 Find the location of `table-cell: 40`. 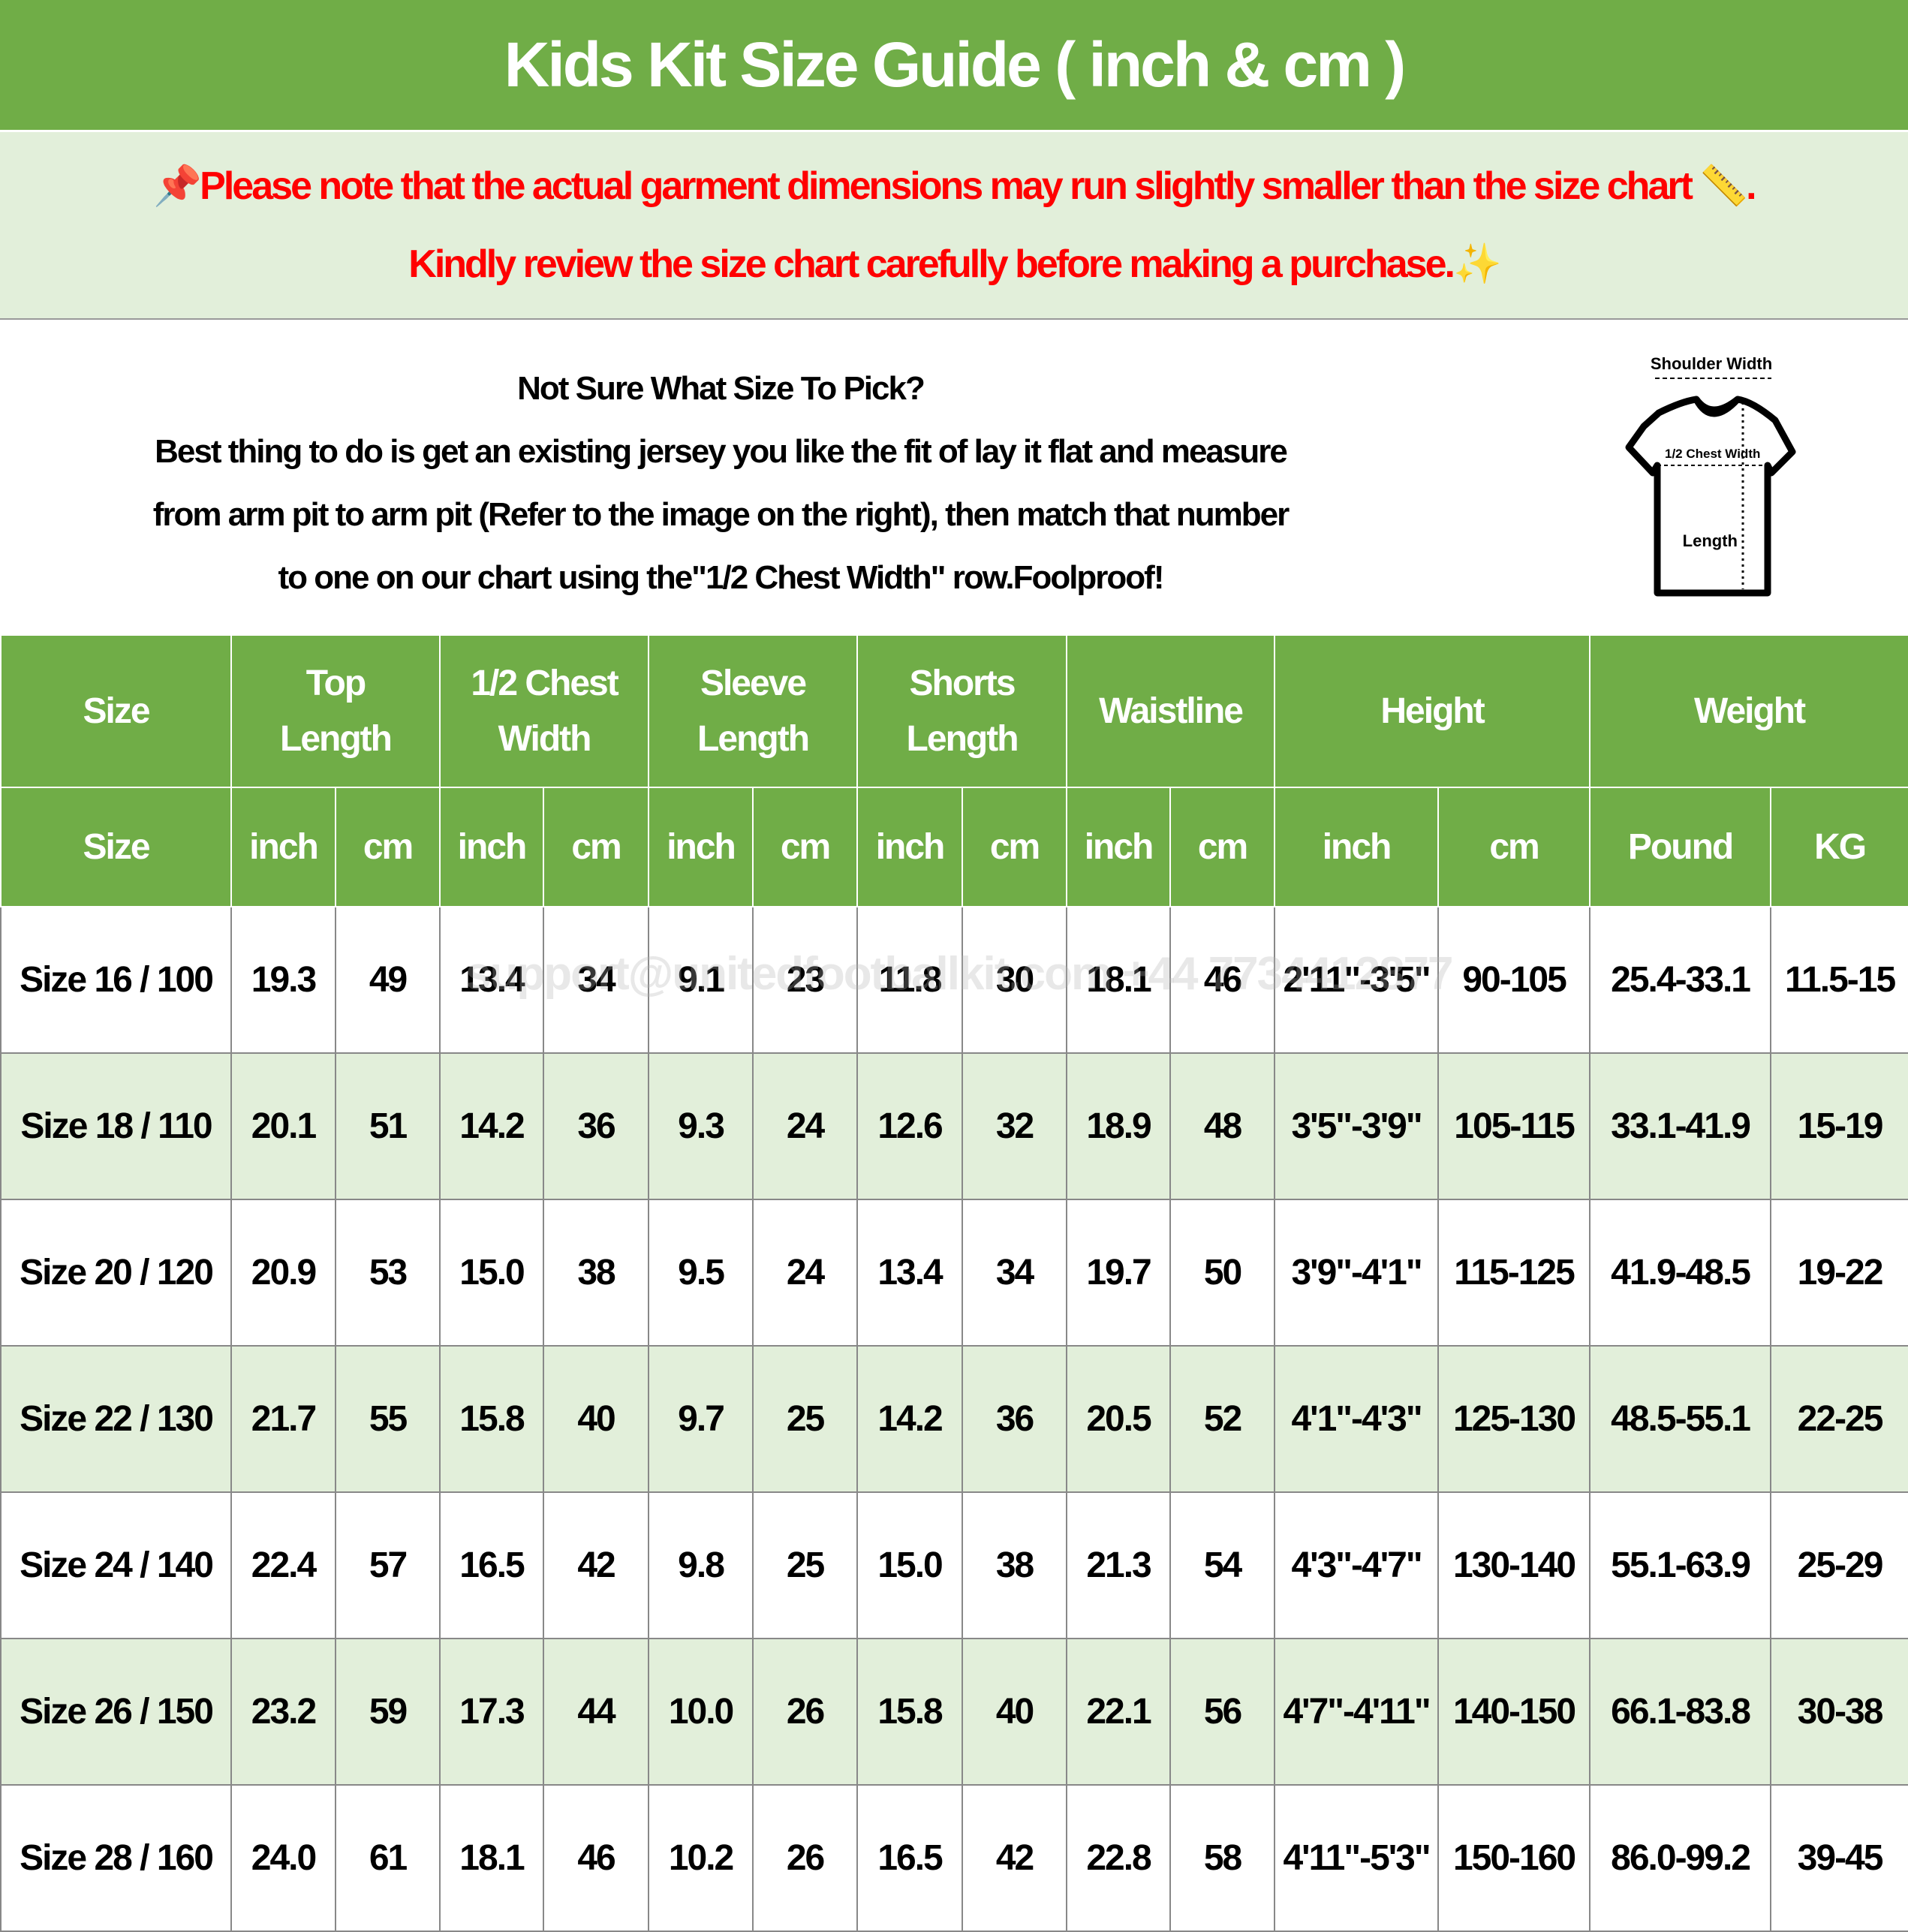

table-cell: 40 is located at coordinates (596, 1419).